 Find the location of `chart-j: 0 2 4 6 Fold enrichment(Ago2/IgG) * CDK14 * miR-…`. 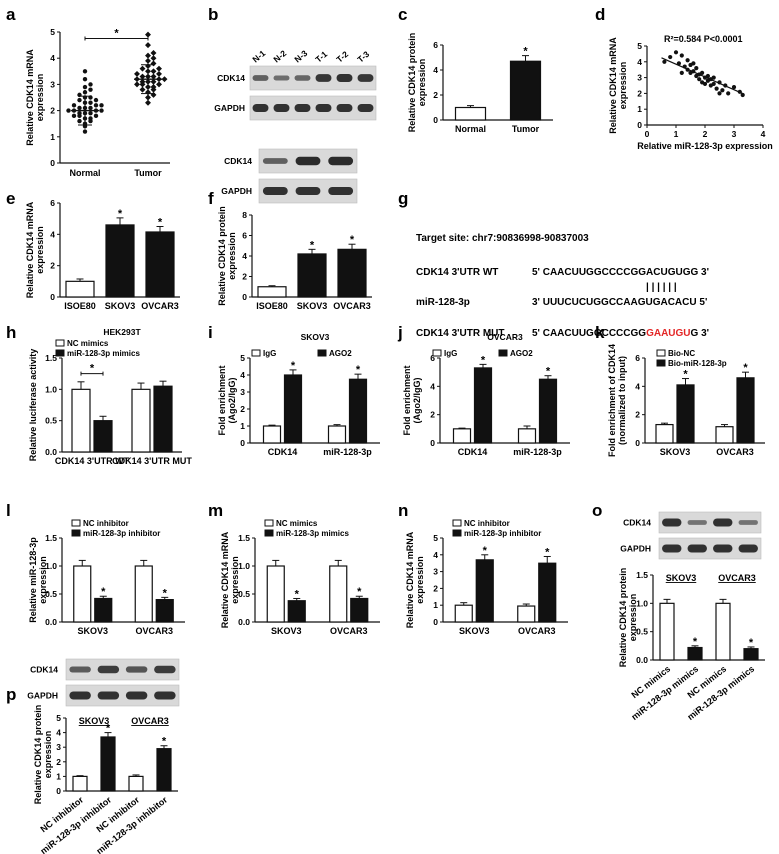

chart-j: 0 2 4 6 Fold enrichment(Ago2/IgG) * CDK14 * miR-… is located at coordinates (486, 394).